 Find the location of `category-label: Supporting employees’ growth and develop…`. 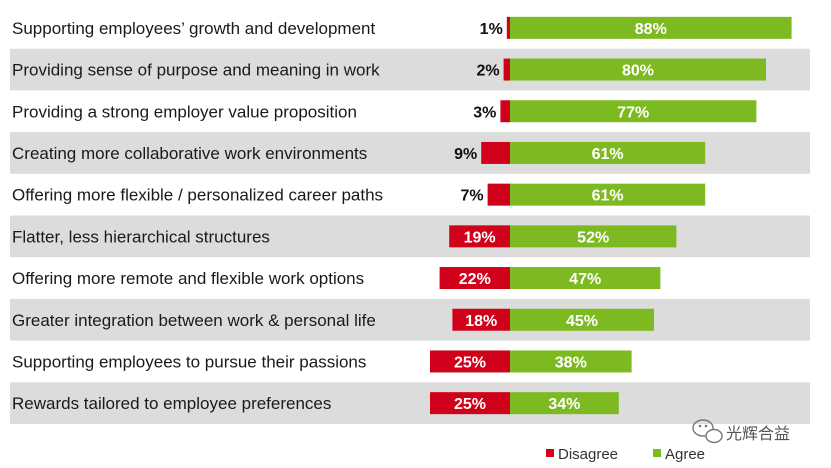

category-label: Supporting employees’ growth and develop… is located at coordinates (193, 28).